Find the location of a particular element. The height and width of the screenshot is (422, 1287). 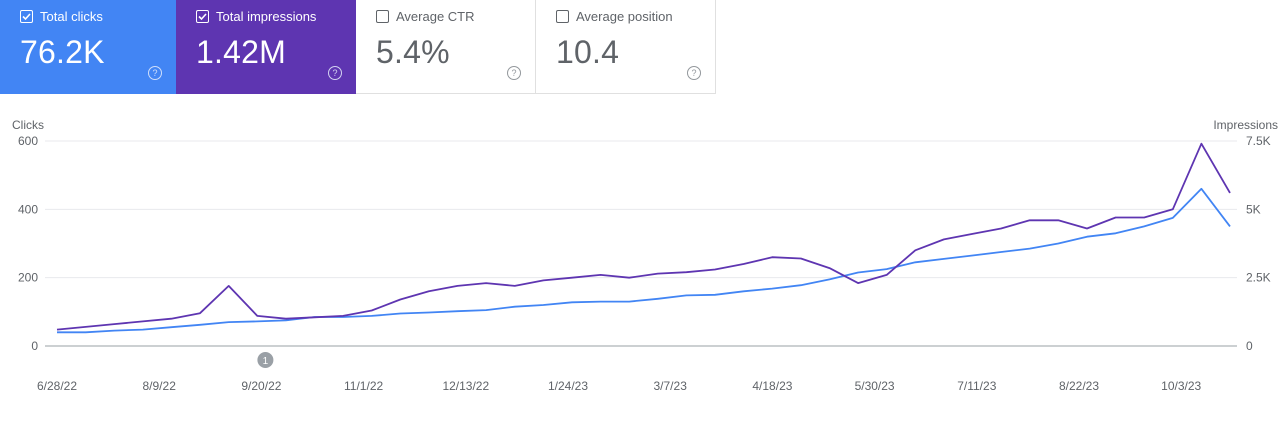

metric-card-total-impressions: Total impressions 1.42M ? is located at coordinates (266, 47).